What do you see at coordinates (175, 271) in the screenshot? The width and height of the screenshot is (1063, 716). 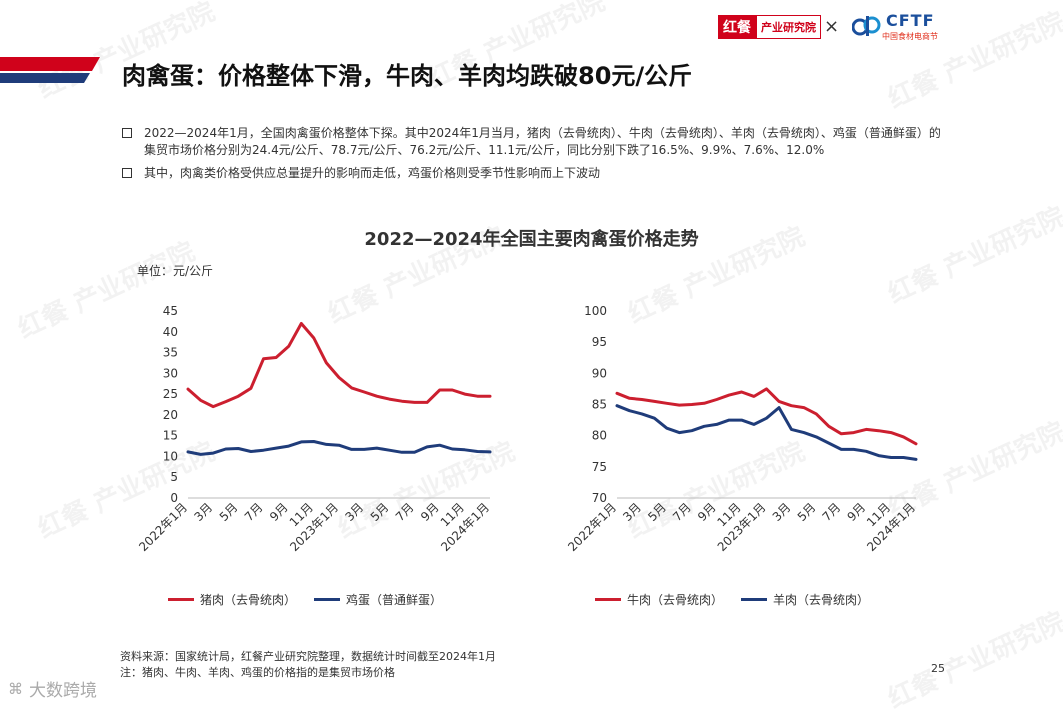 I see `unit-label: 单位：元/公斤` at bounding box center [175, 271].